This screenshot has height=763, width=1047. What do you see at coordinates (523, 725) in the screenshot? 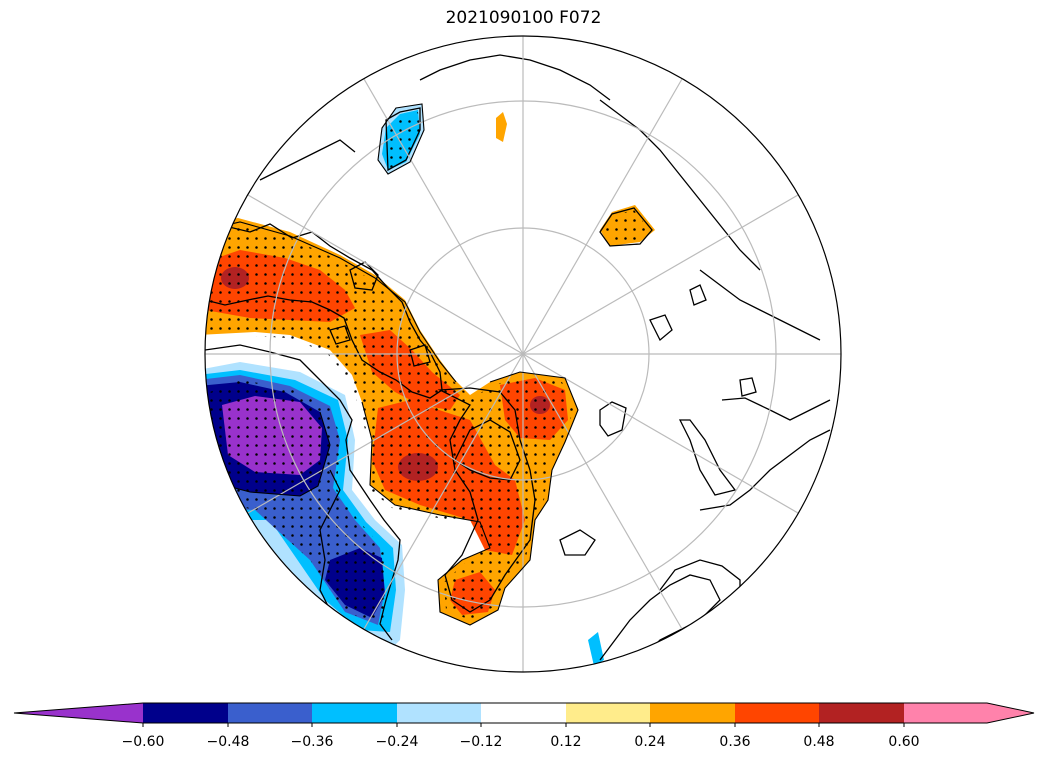
I see `colorbar-ticks` at bounding box center [523, 725].